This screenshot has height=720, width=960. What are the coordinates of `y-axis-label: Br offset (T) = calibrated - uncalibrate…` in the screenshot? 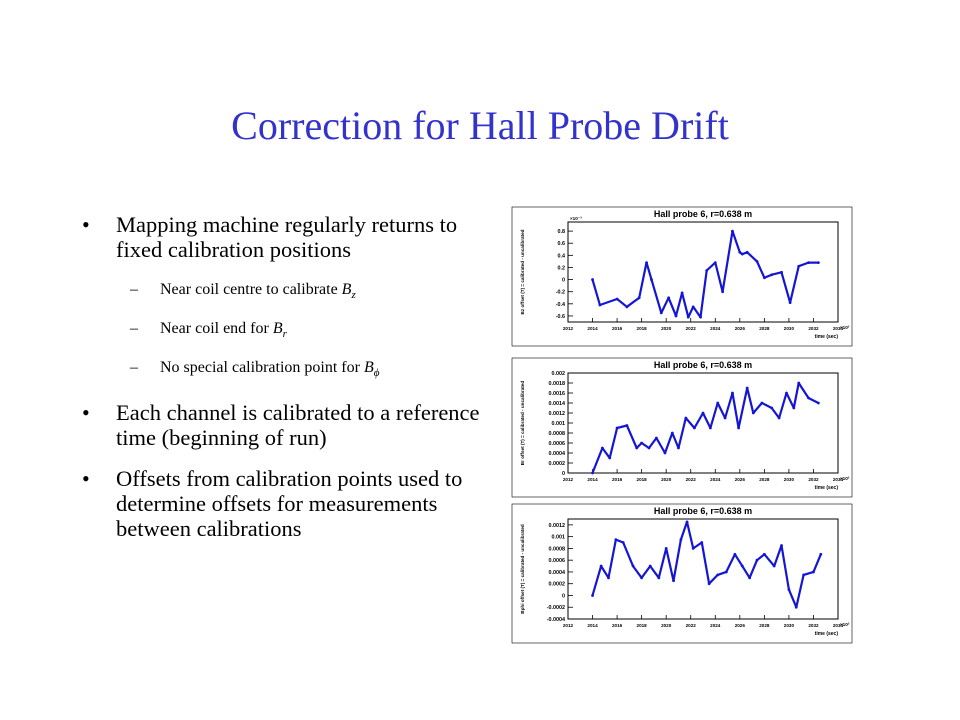 It's located at (522, 423).